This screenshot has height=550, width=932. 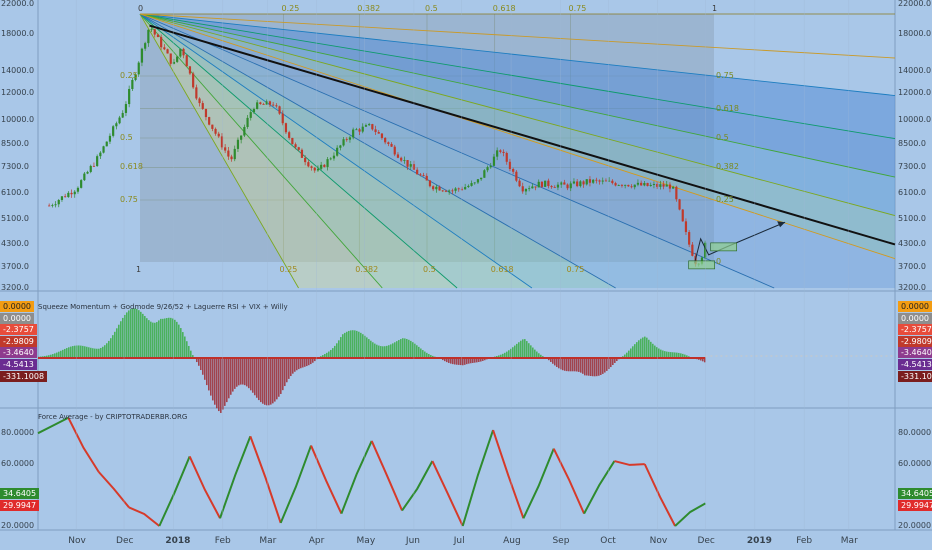 I want to click on projection-arrowhead, so click(x=781, y=224).